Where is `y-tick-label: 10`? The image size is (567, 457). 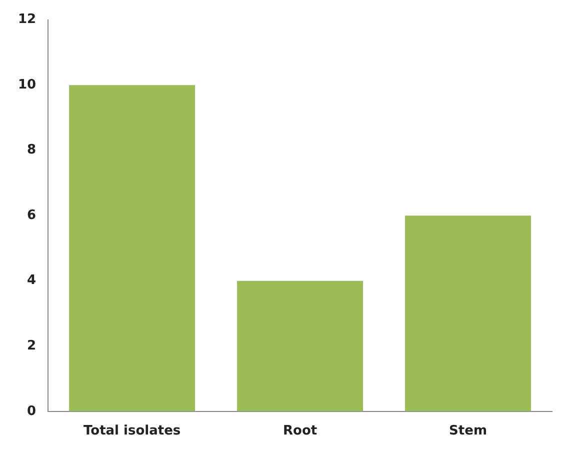 y-tick-label: 10 is located at coordinates (27, 84).